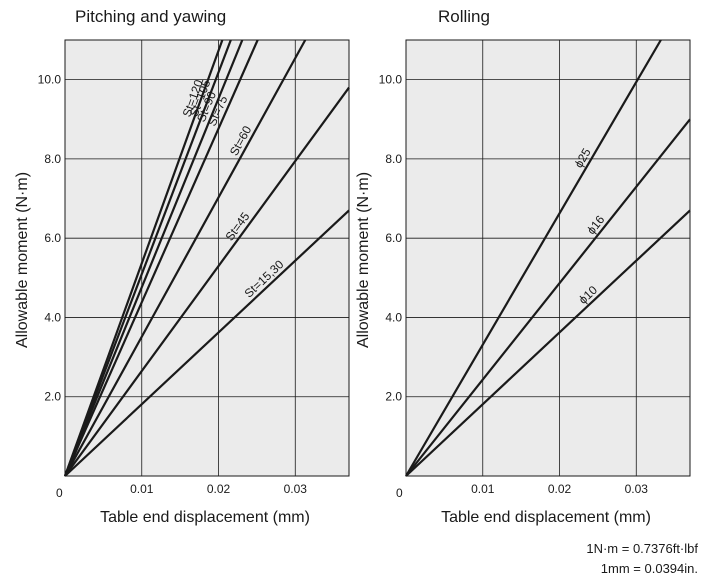 Image resolution: width=712 pixels, height=582 pixels. What do you see at coordinates (150, 16) in the screenshot?
I see `chart-title: Pitching and yawing` at bounding box center [150, 16].